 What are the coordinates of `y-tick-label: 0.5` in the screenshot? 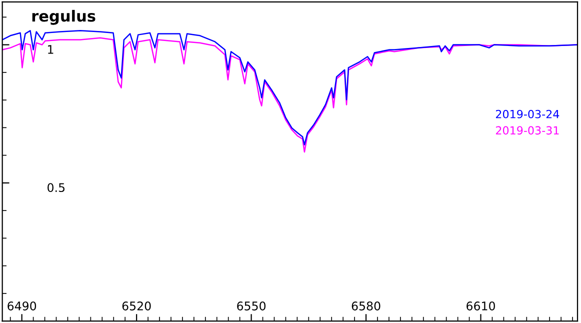 It's located at (56, 187).